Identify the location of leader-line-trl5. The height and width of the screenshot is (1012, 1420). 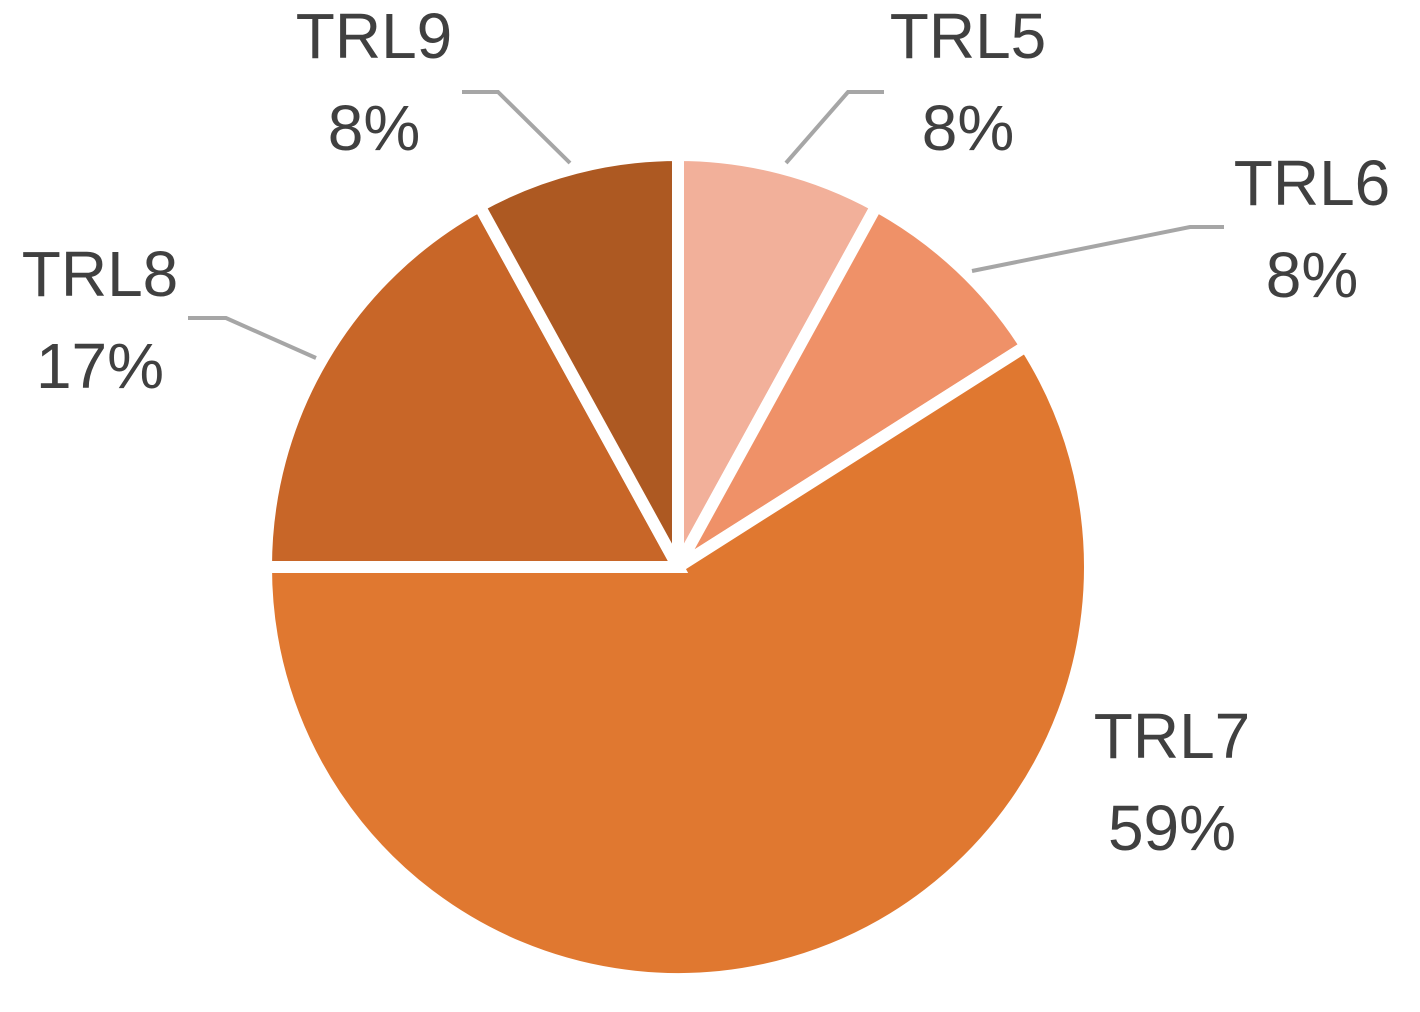
(834, 127).